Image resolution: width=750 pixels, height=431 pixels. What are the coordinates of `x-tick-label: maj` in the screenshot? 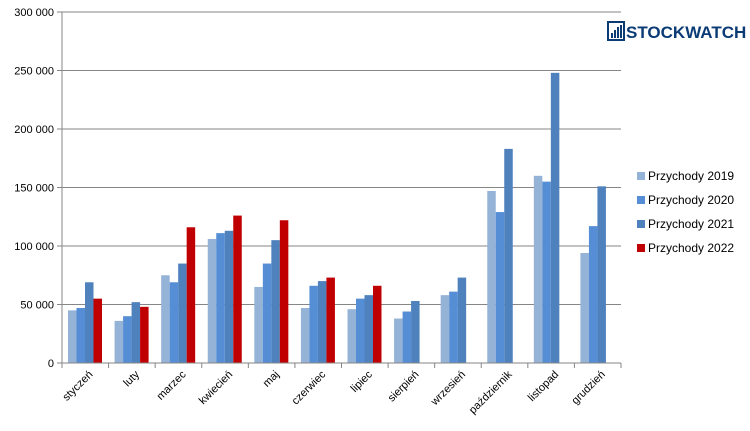 It's located at (271, 379).